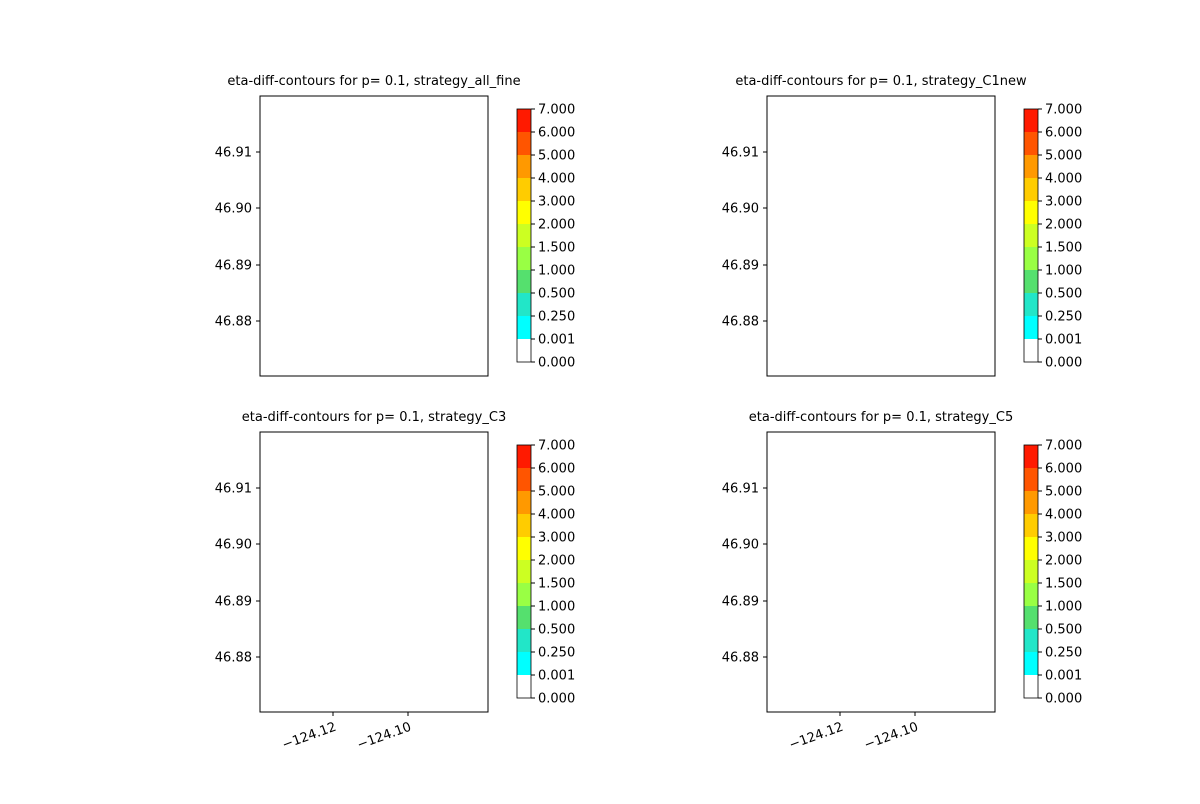 The image size is (1200, 804). What do you see at coordinates (1063, 676) in the screenshot?
I see `colorbar-tick-label: 0.001` at bounding box center [1063, 676].